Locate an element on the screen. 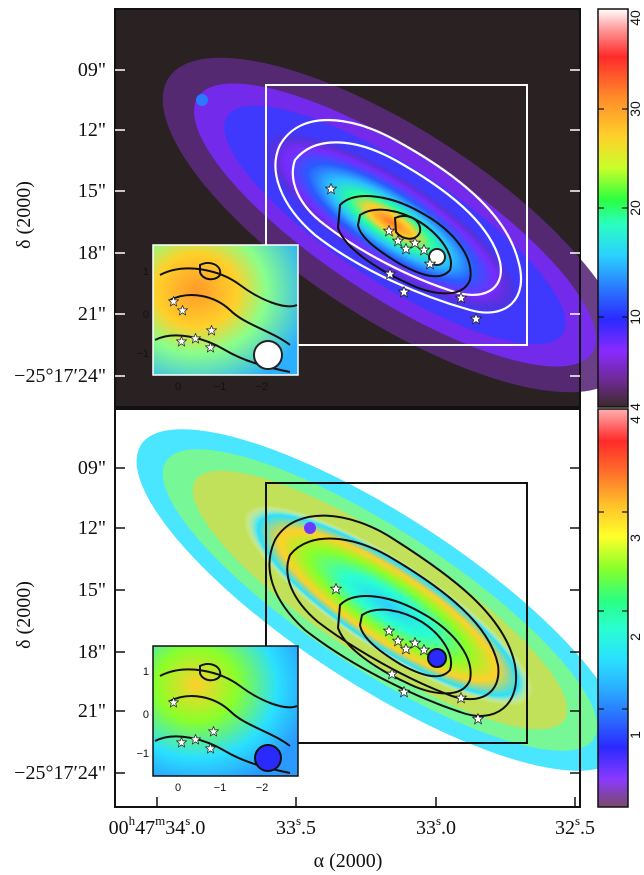 The width and height of the screenshot is (644, 875). xtick-32-5: 32s.5 is located at coordinates (575, 826).